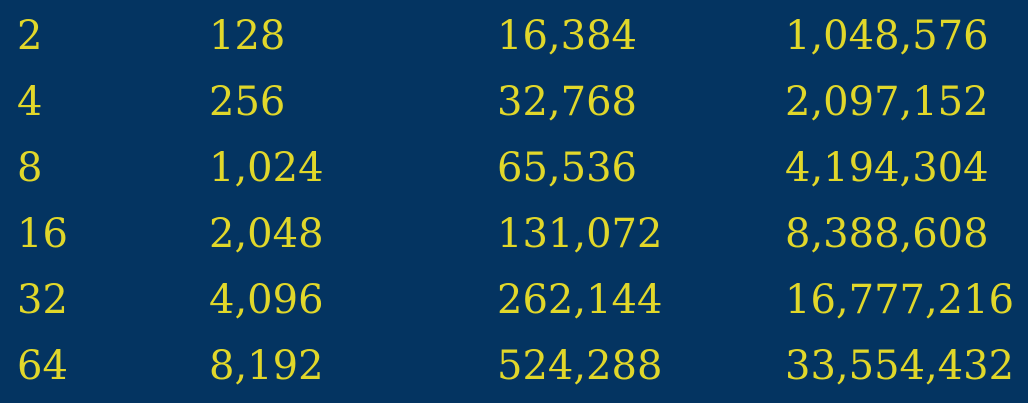 The height and width of the screenshot is (403, 1028). What do you see at coordinates (42, 300) in the screenshot?
I see `table-cell: 32` at bounding box center [42, 300].